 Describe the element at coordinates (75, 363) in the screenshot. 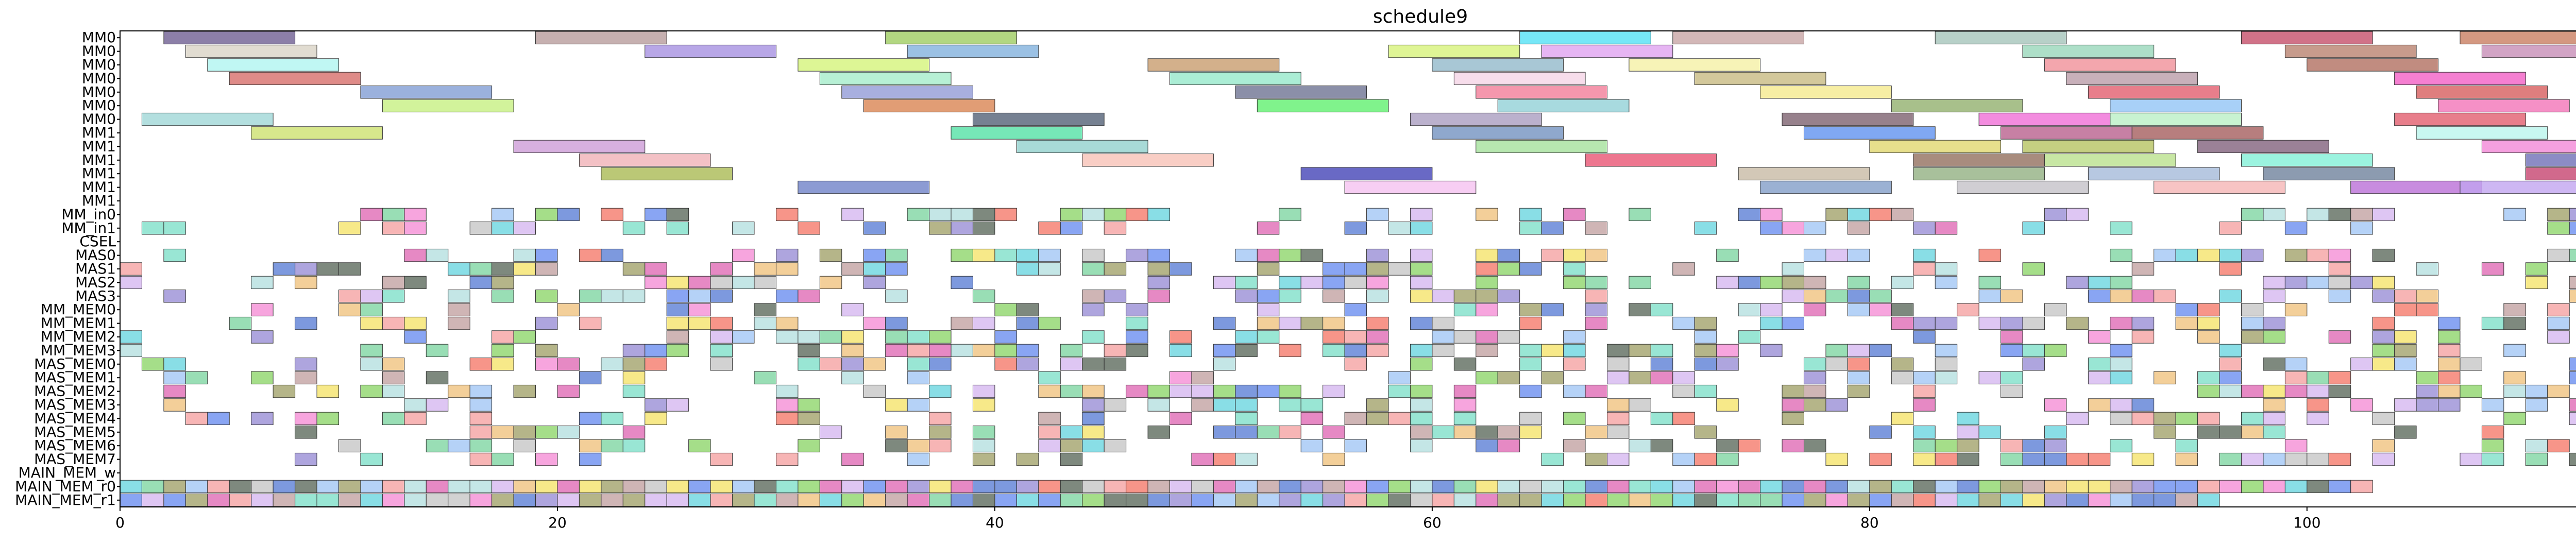

I see `y-tick-label: MAS_MEM0` at that location.